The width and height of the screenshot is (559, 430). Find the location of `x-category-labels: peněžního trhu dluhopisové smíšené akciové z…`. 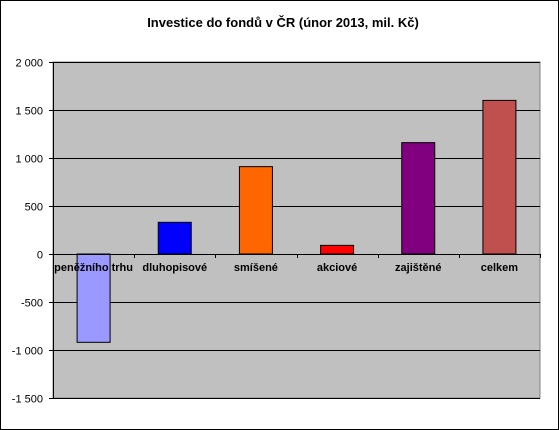

x-category-labels: peněžního trhu dluhopisové smíšené akciové z… is located at coordinates (286, 268).